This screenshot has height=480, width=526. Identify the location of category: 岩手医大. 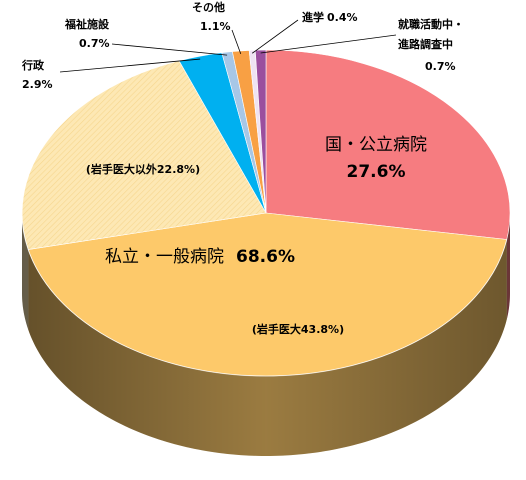
(278, 329).